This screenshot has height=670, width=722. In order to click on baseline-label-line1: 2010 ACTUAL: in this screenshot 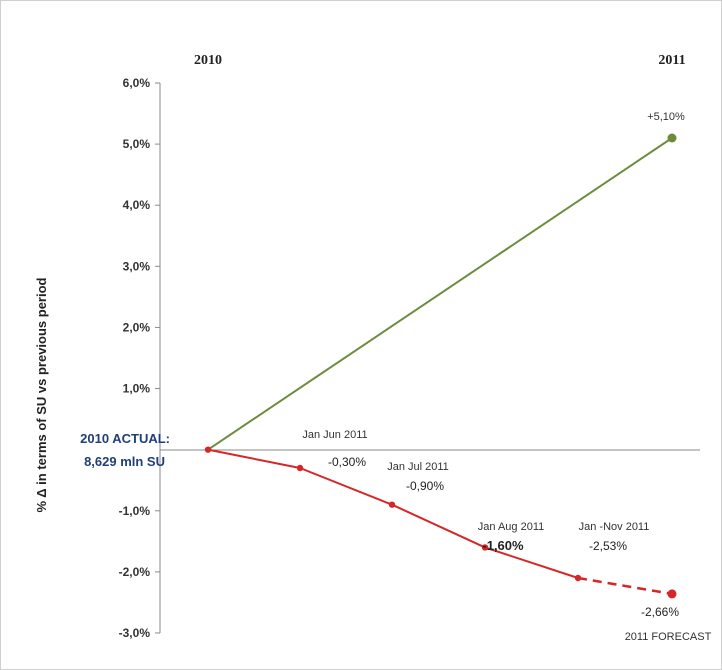, I will do `click(125, 438)`.